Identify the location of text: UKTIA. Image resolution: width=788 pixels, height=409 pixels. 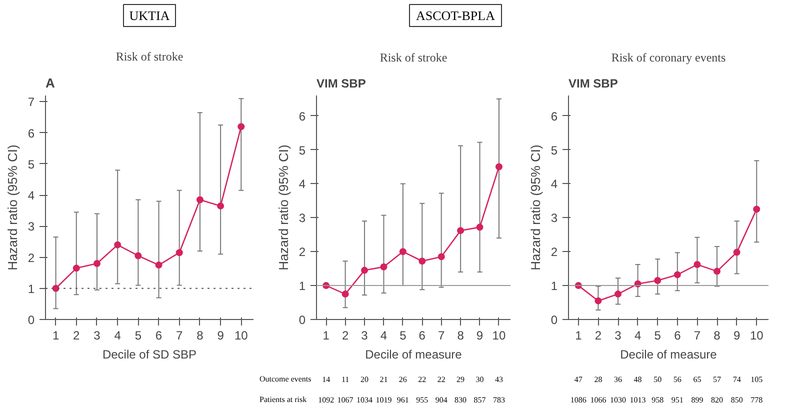
(149, 15).